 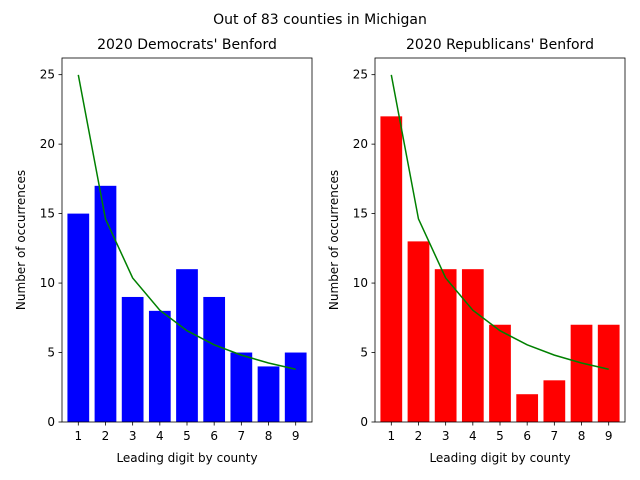 What do you see at coordinates (500, 436) in the screenshot?
I see `rep-x-tick-label: 5` at bounding box center [500, 436].